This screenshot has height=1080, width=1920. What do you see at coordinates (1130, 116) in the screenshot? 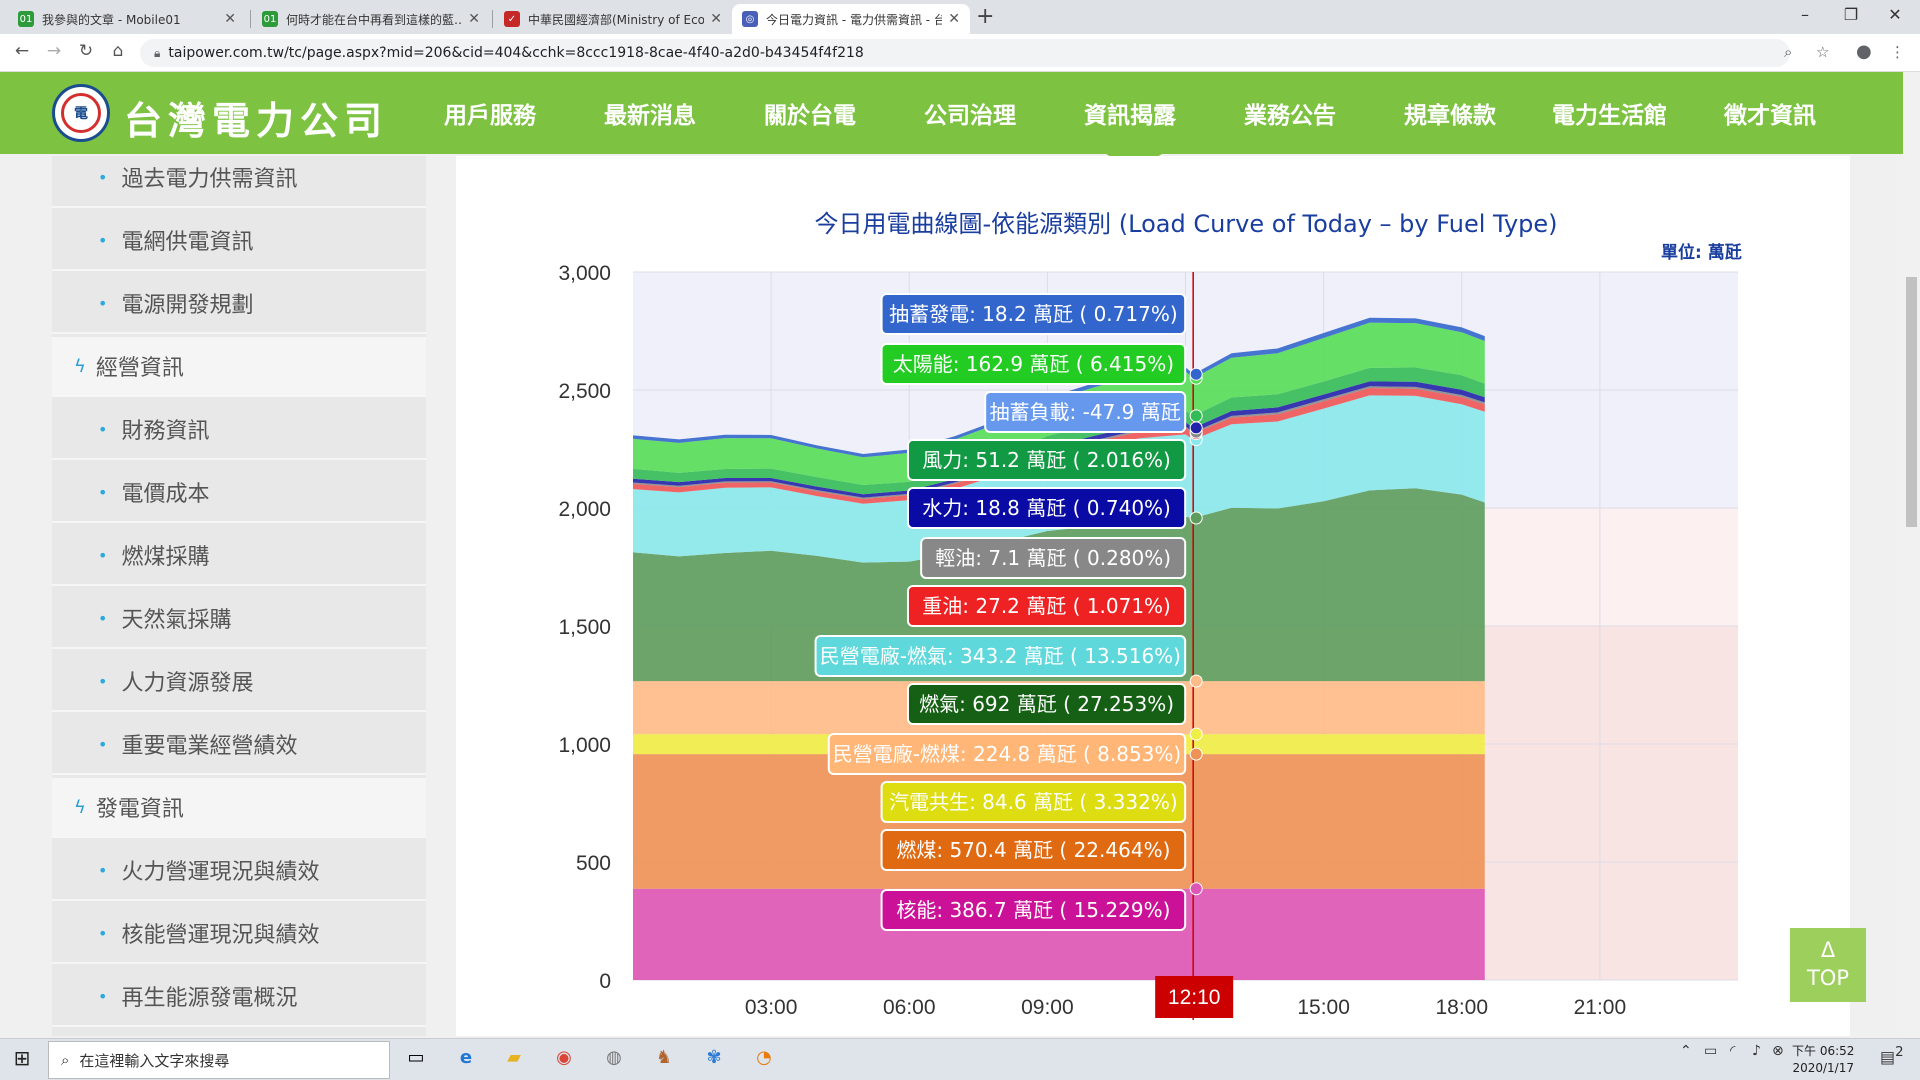
I see `menu-item-disclosure: 資訊揭露` at bounding box center [1130, 116].